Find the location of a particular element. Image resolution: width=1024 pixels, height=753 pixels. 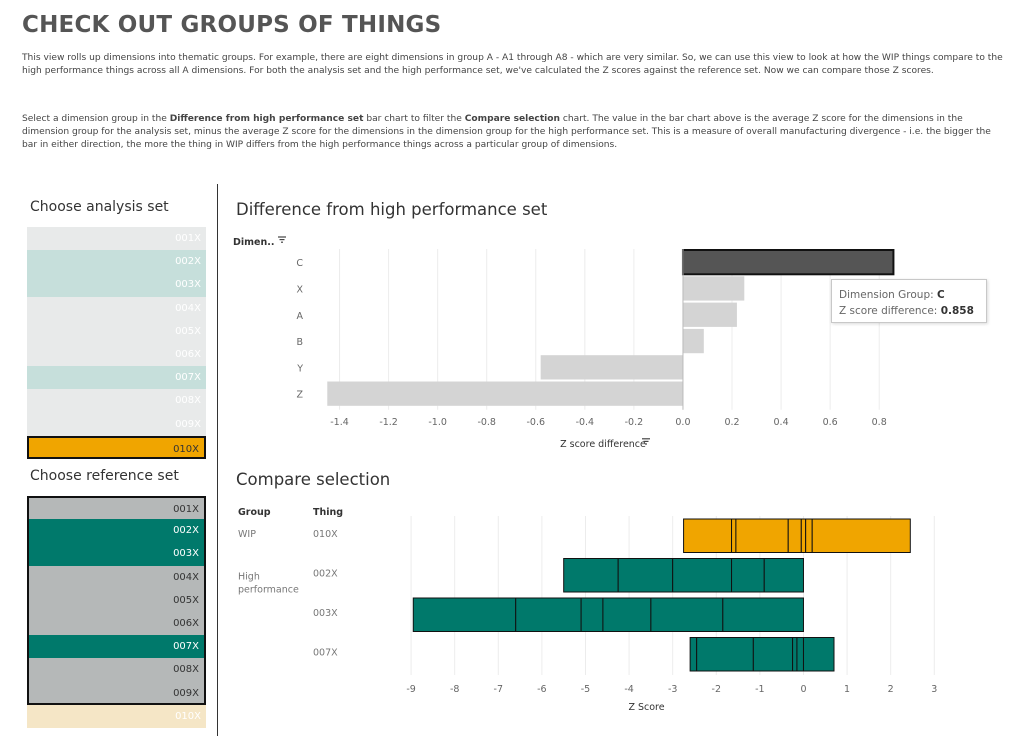

x-tick-label: -8 is located at coordinates (454, 689).